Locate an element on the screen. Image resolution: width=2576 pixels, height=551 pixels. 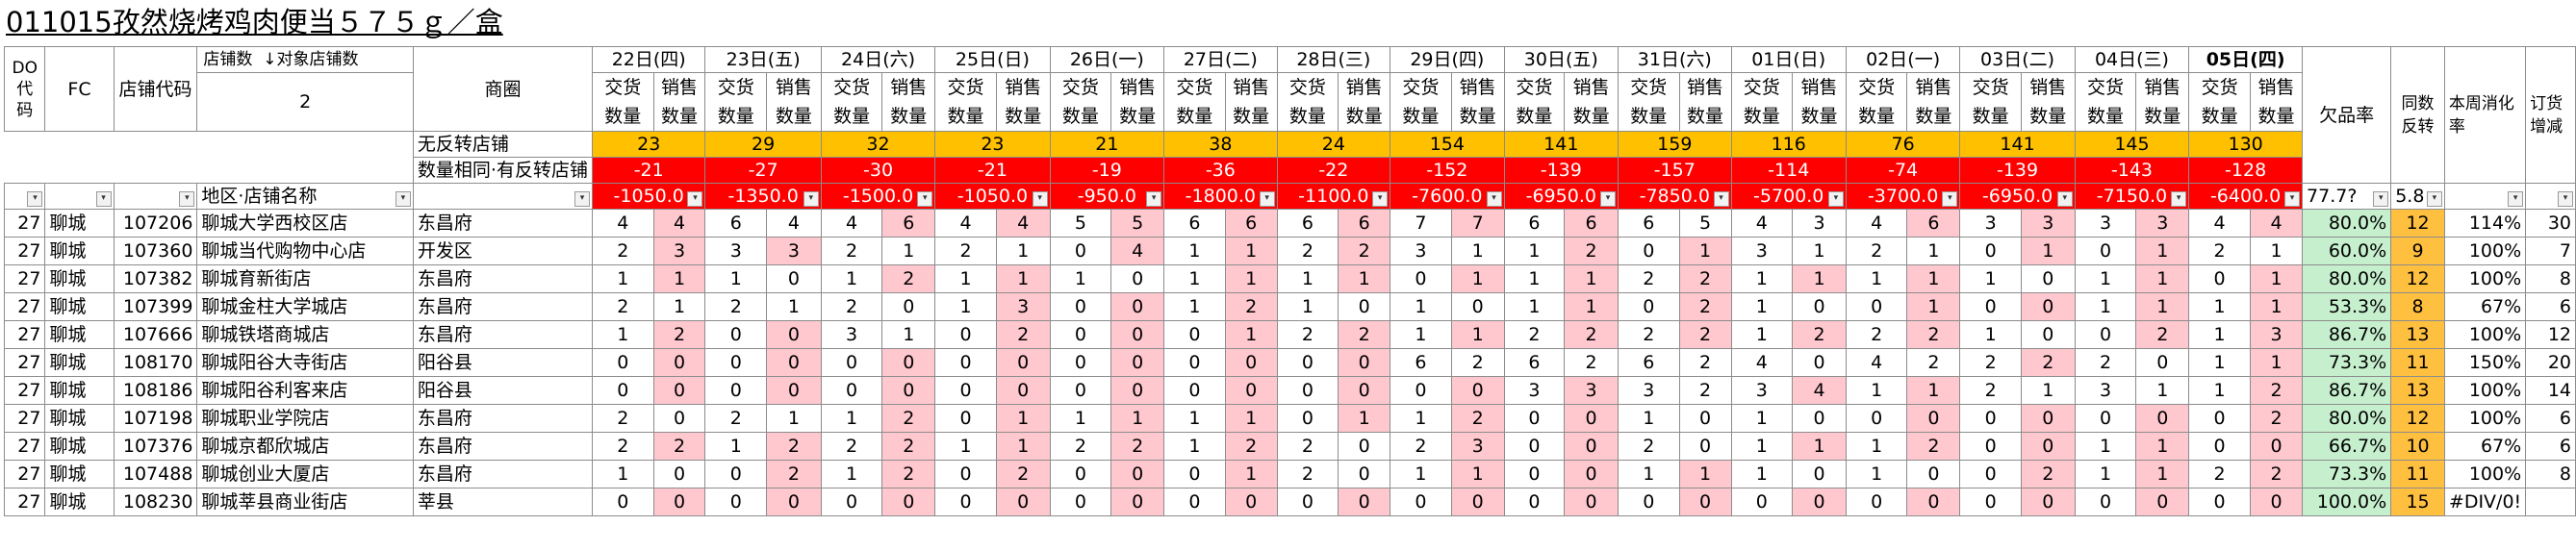
store-name-cell: 聊城创业大厦店 is located at coordinates (305, 474).